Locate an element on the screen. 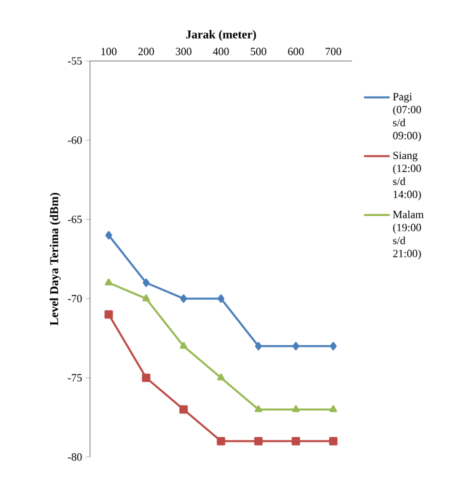  y-tick-label: -55 is located at coordinates (75, 61).